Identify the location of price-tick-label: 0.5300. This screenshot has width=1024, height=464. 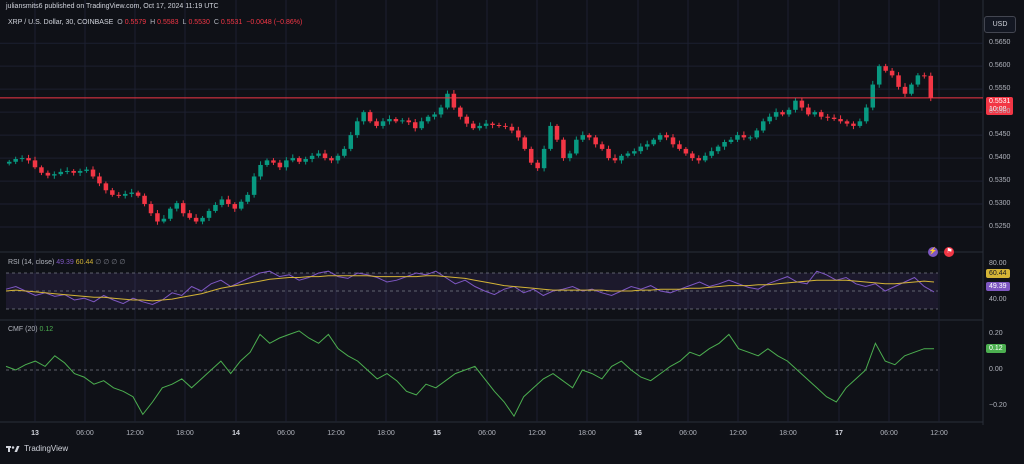
(1000, 204).